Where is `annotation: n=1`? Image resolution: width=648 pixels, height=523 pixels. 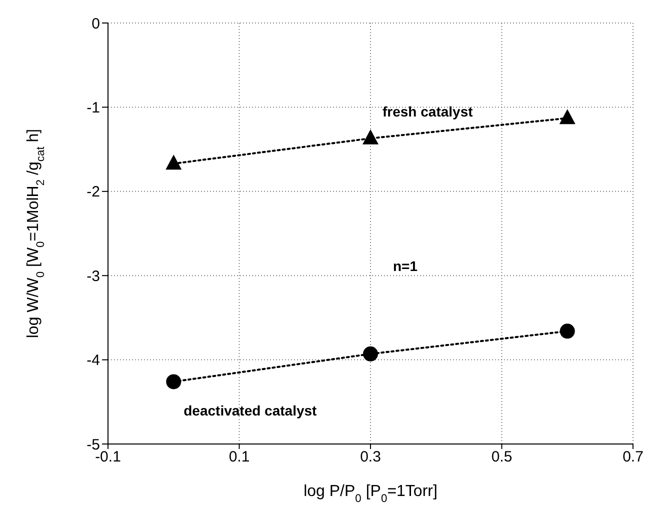
annotation: n=1 is located at coordinates (405, 266).